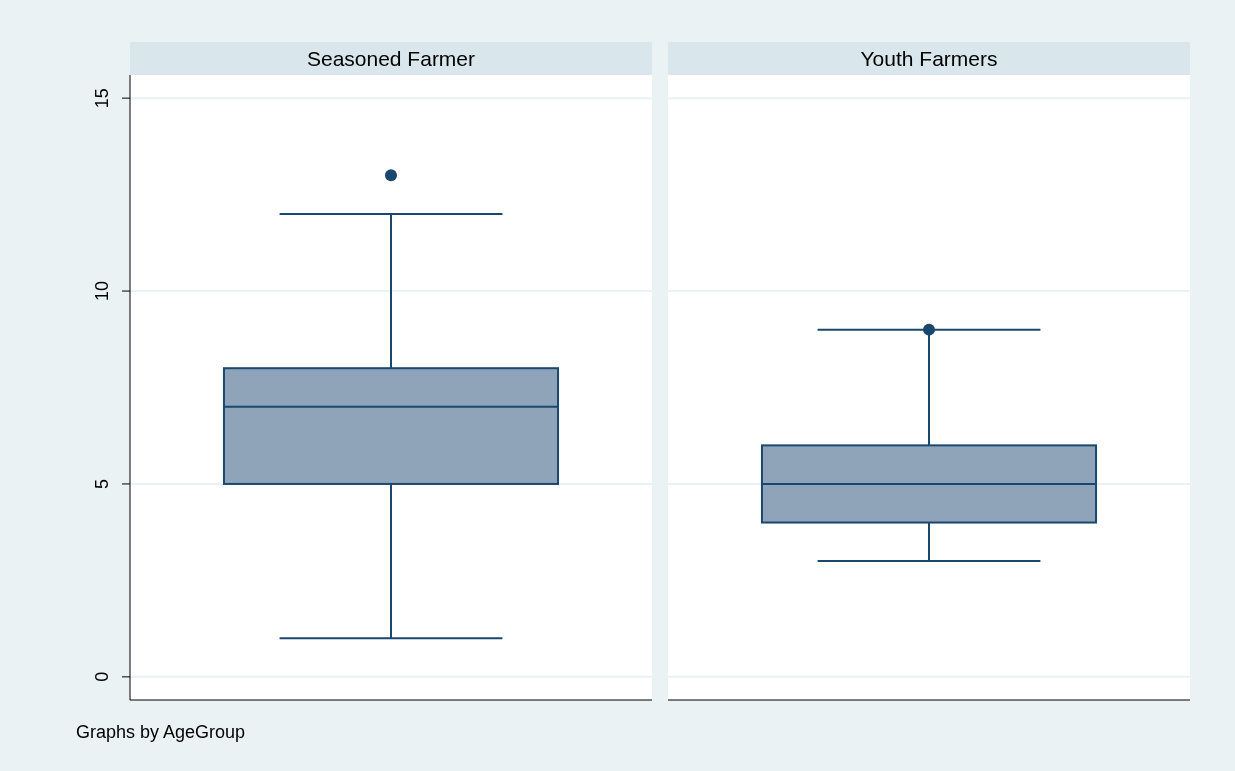  What do you see at coordinates (102, 291) in the screenshot?
I see `y-tick-label: 10` at bounding box center [102, 291].